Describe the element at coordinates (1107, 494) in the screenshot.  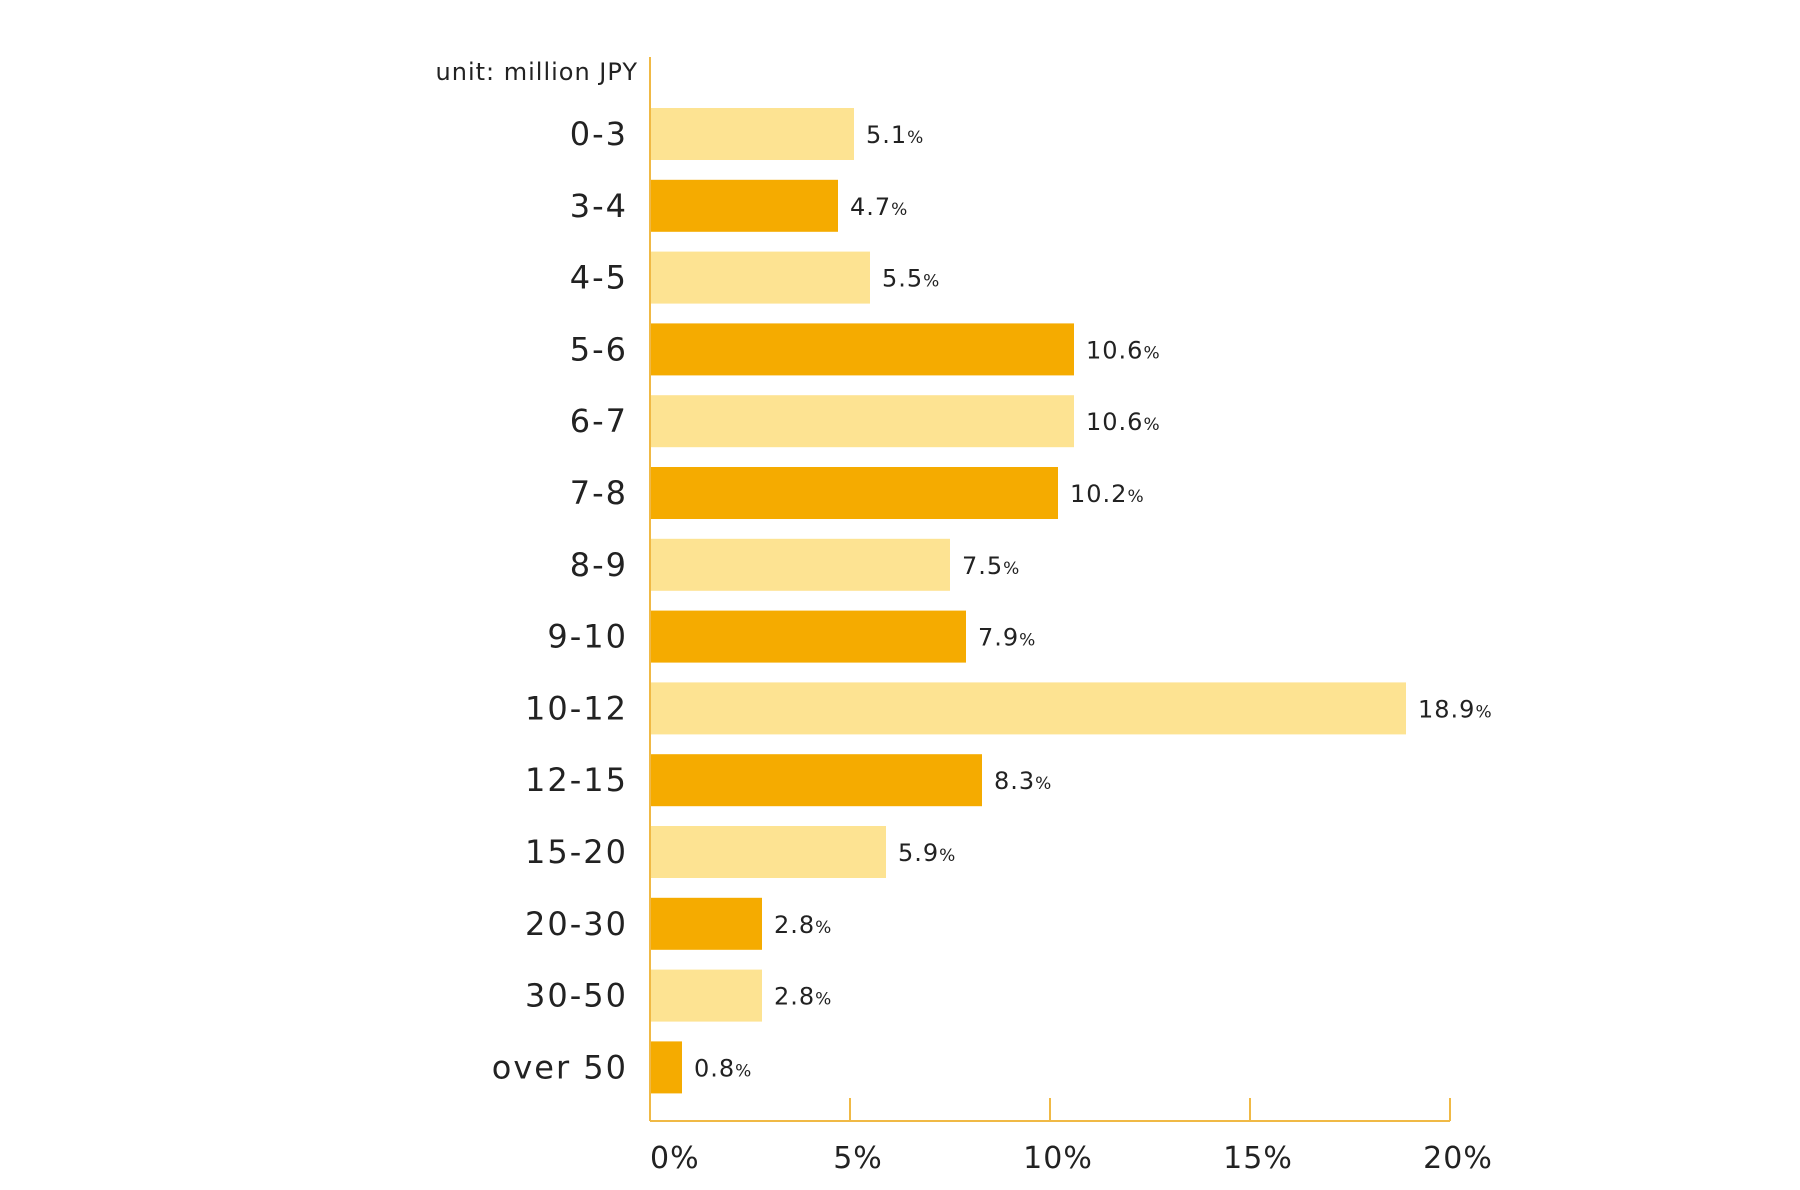
I see `value-label: 10.2%` at that location.